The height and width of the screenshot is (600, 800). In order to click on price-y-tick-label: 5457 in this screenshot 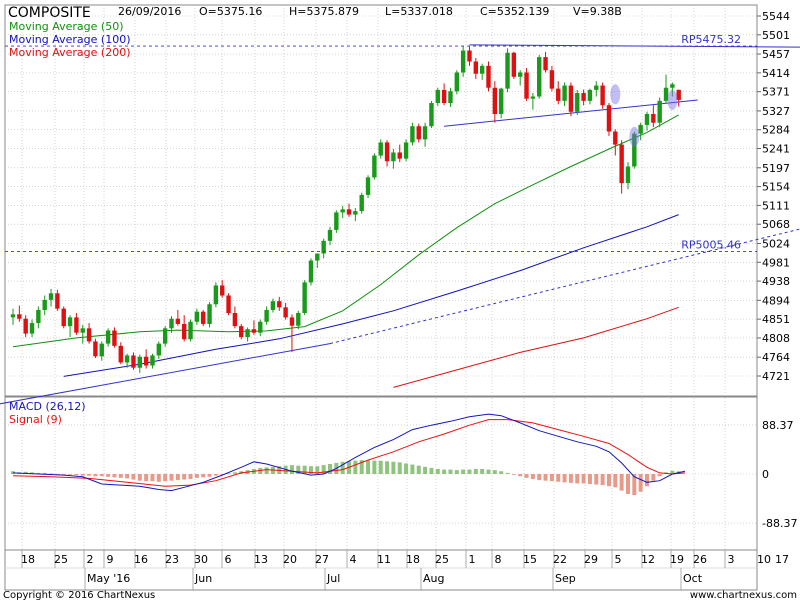, I will do `click(776, 54)`.